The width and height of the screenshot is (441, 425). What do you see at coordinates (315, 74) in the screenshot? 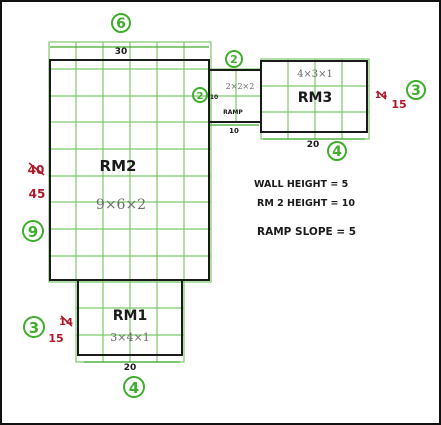
I see `rm3-dims: 4×3×1` at bounding box center [315, 74].